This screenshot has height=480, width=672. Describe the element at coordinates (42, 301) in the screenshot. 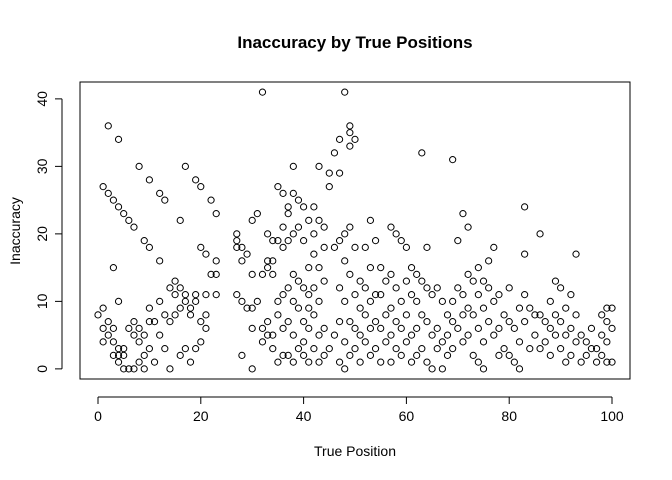

I see `y-tick-label: 10` at that location.